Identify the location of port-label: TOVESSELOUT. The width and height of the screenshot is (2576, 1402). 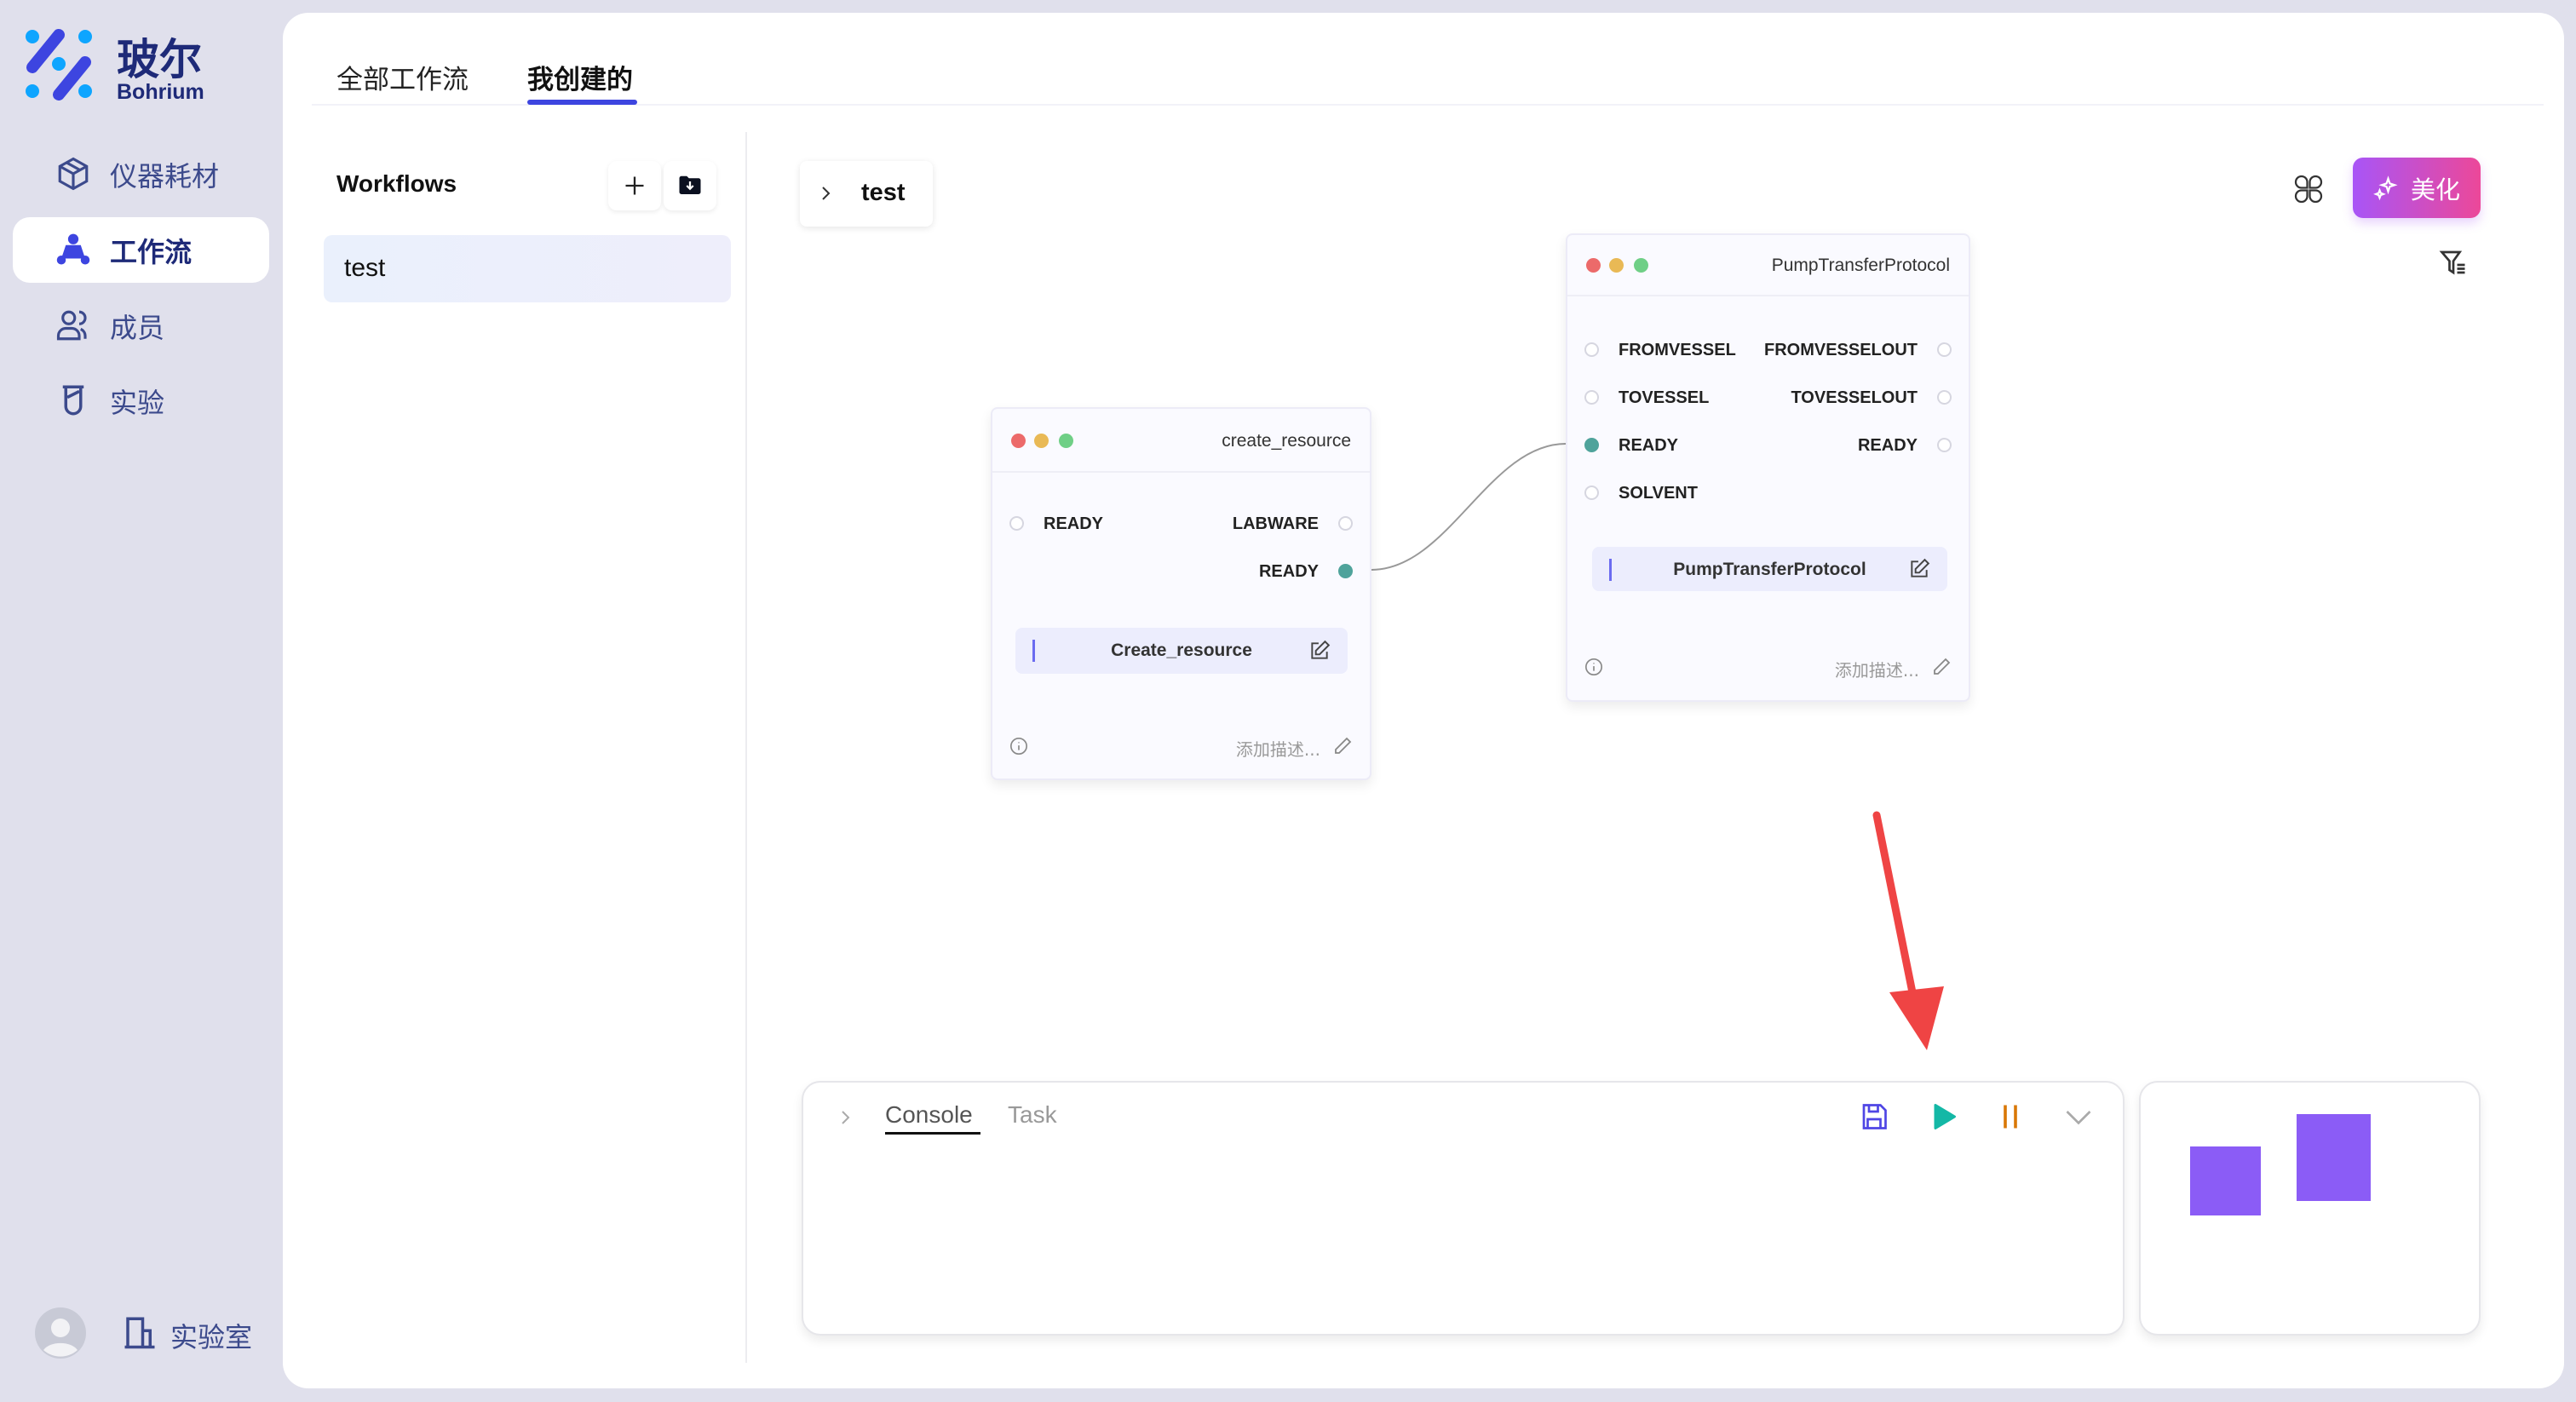
(1855, 397).